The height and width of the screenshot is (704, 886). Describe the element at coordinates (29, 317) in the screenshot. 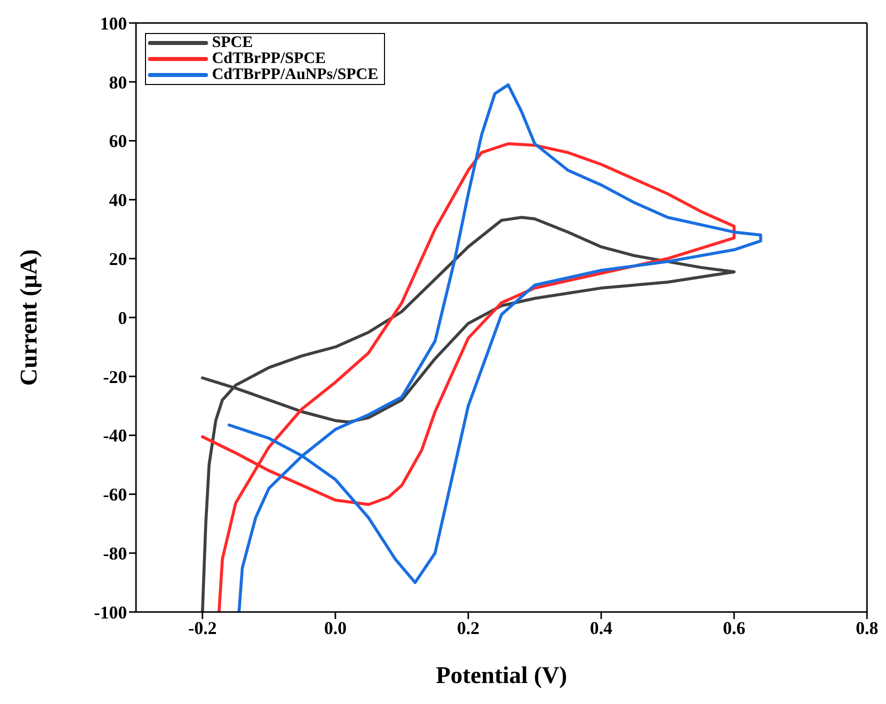

I see `y-axis-title: Current (μA)` at that location.